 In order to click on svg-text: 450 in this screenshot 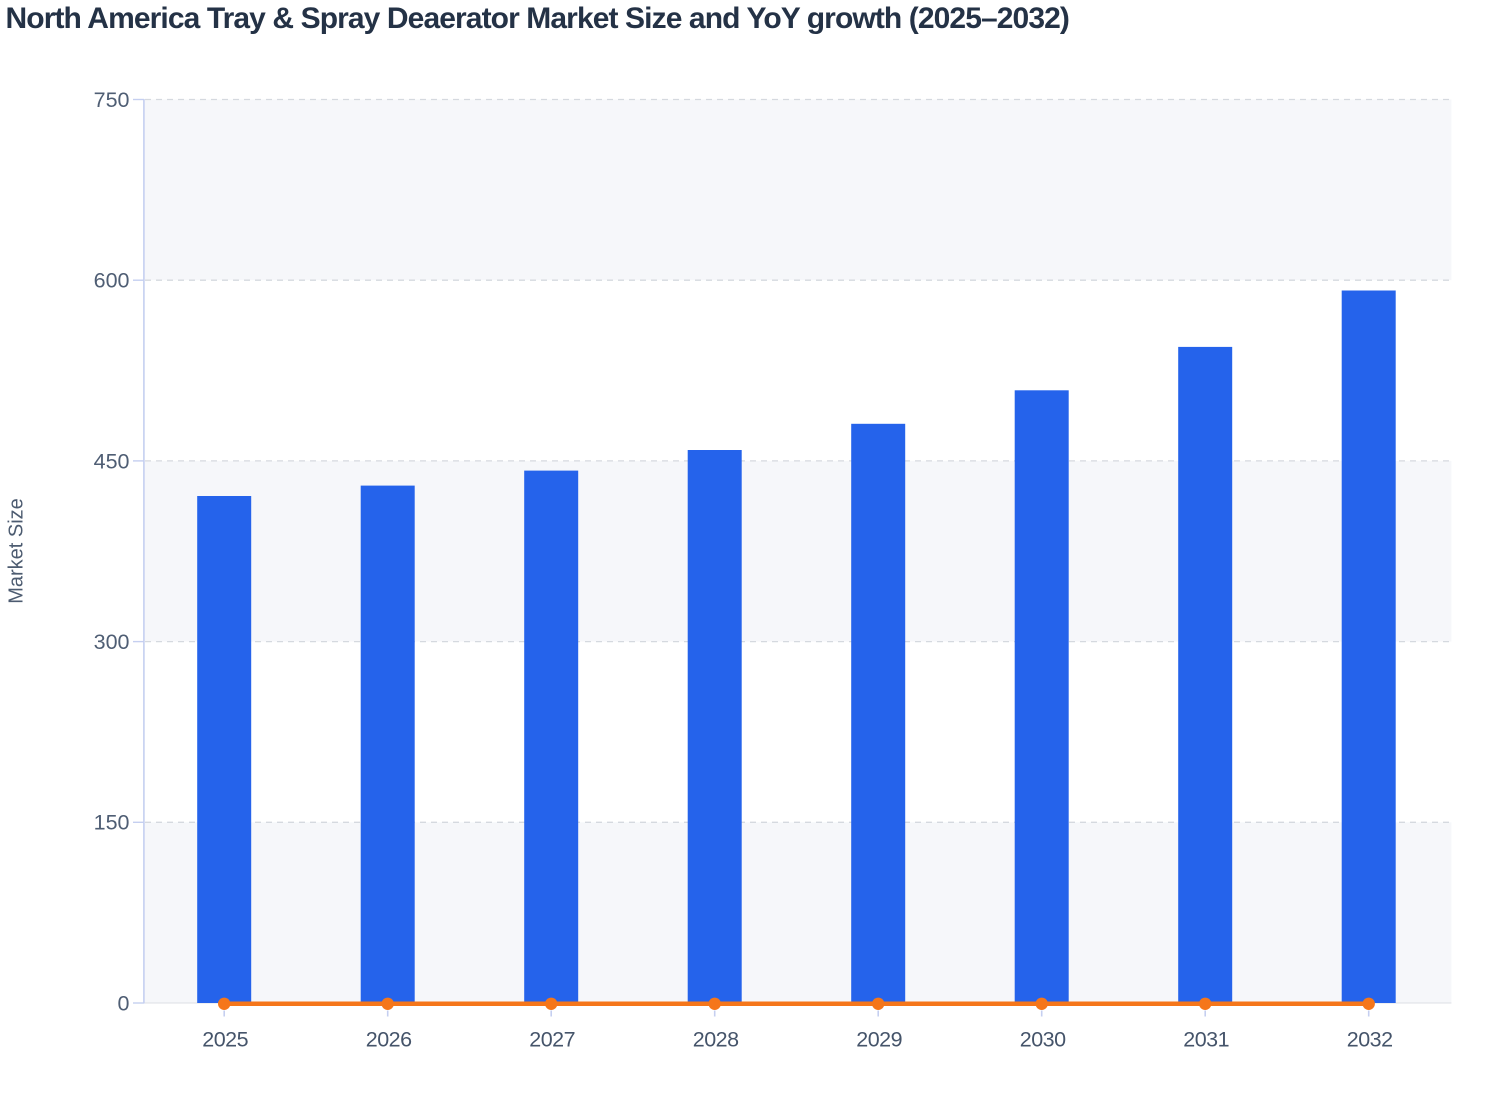, I will do `click(112, 461)`.